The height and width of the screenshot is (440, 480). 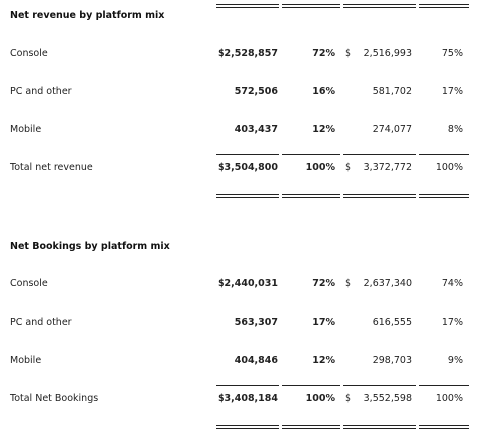 I want to click on row-label: Total net revenue, so click(x=51, y=167).